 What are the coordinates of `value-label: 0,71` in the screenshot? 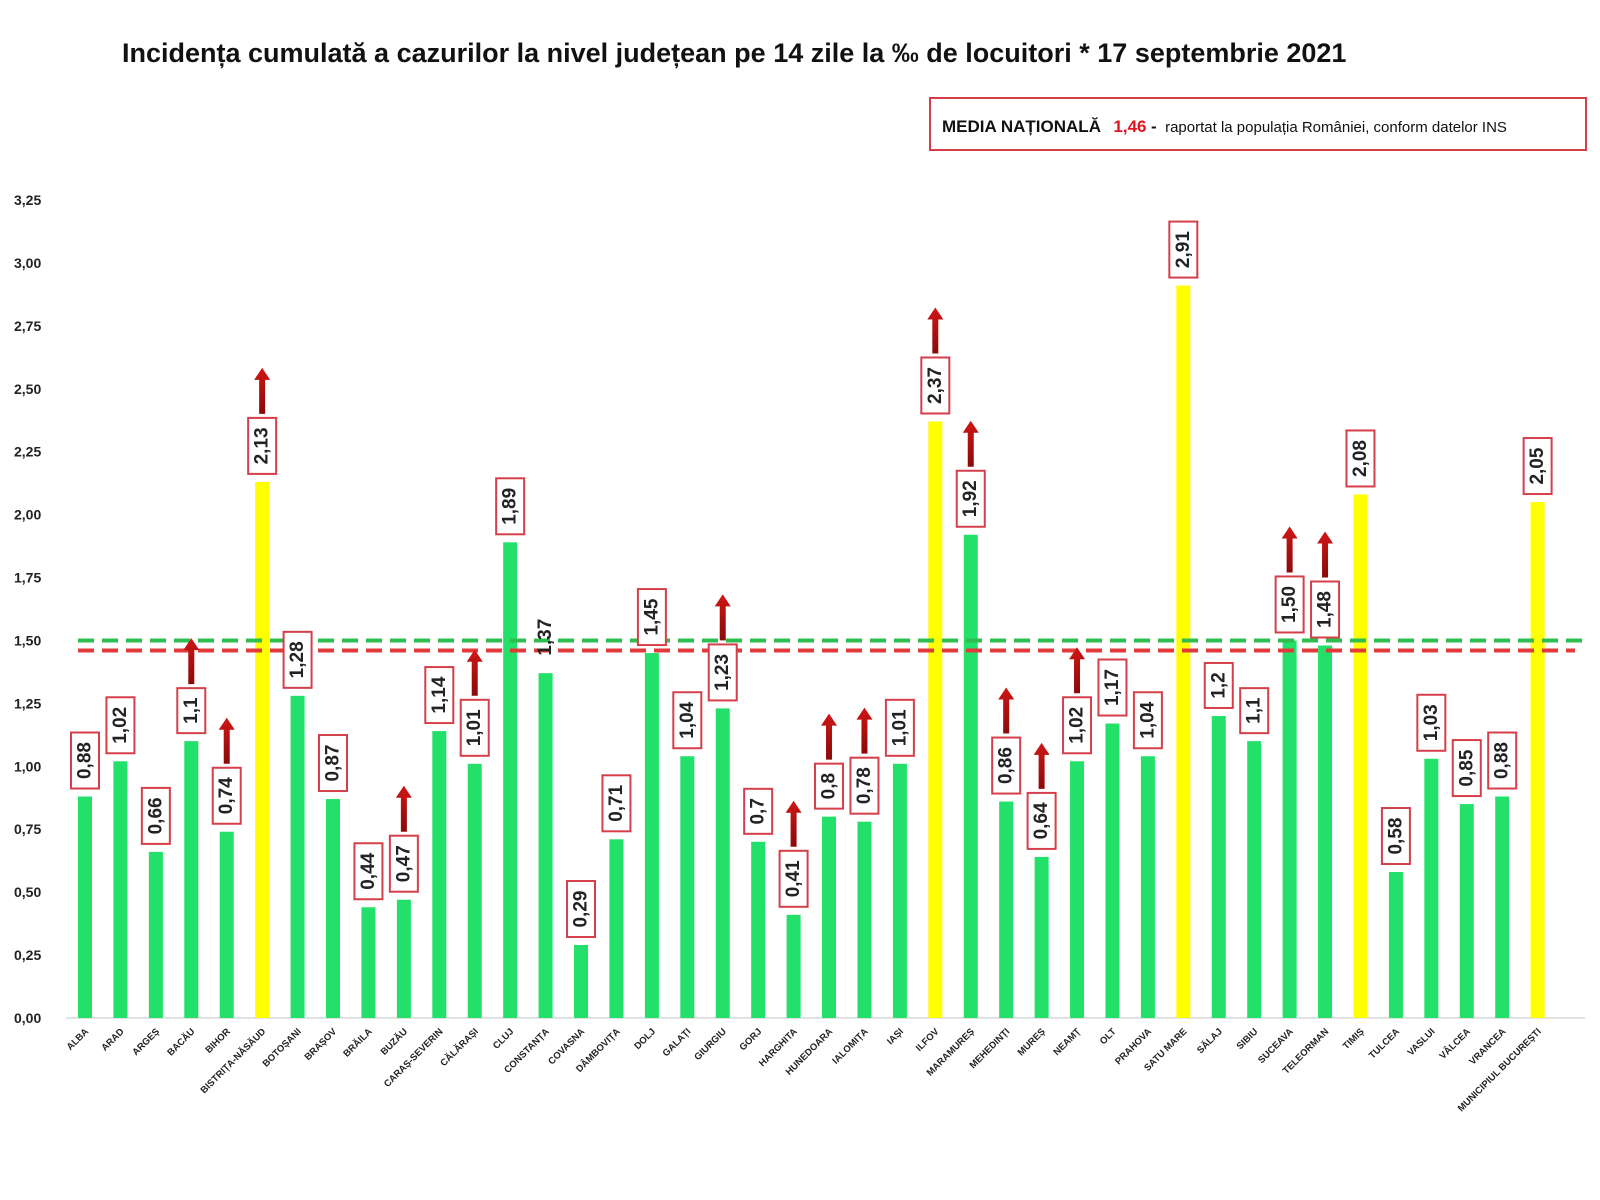 It's located at (616, 802).